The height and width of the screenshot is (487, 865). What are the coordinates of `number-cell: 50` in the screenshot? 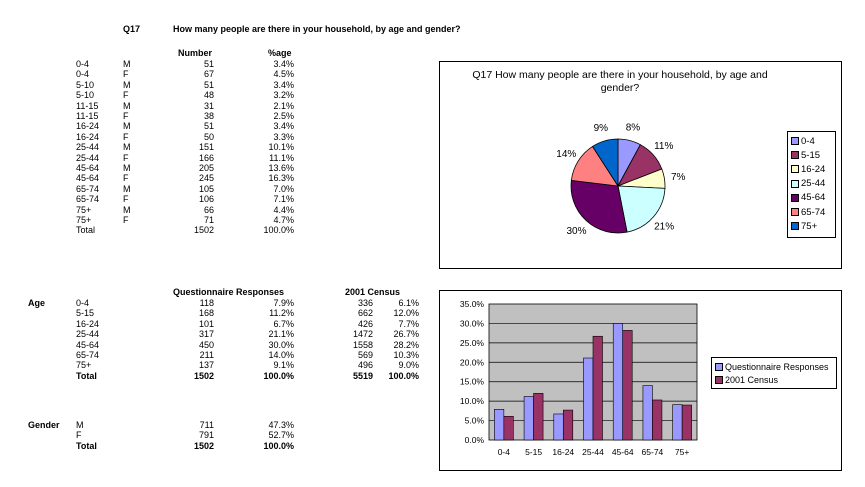 It's located at (208, 136).